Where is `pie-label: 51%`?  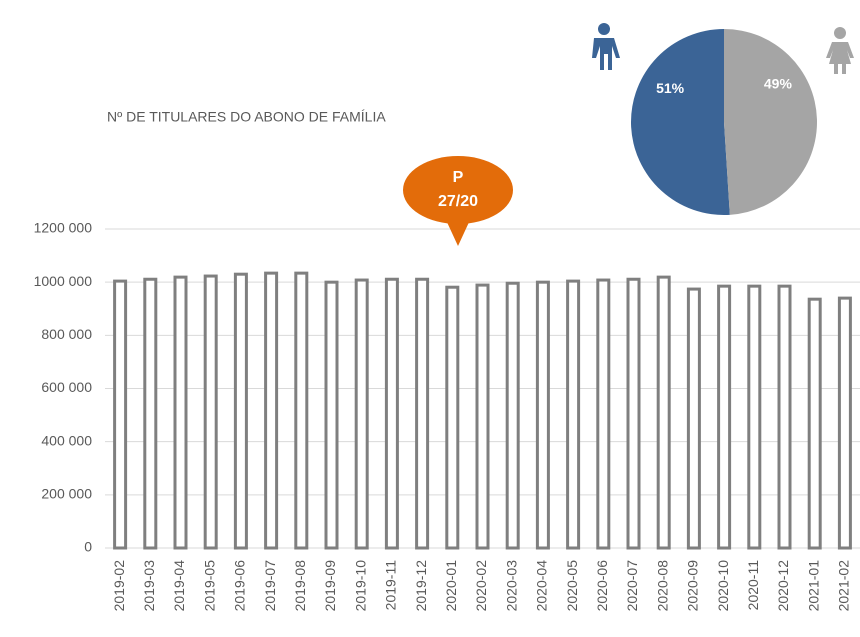
pie-label: 51% is located at coordinates (670, 88).